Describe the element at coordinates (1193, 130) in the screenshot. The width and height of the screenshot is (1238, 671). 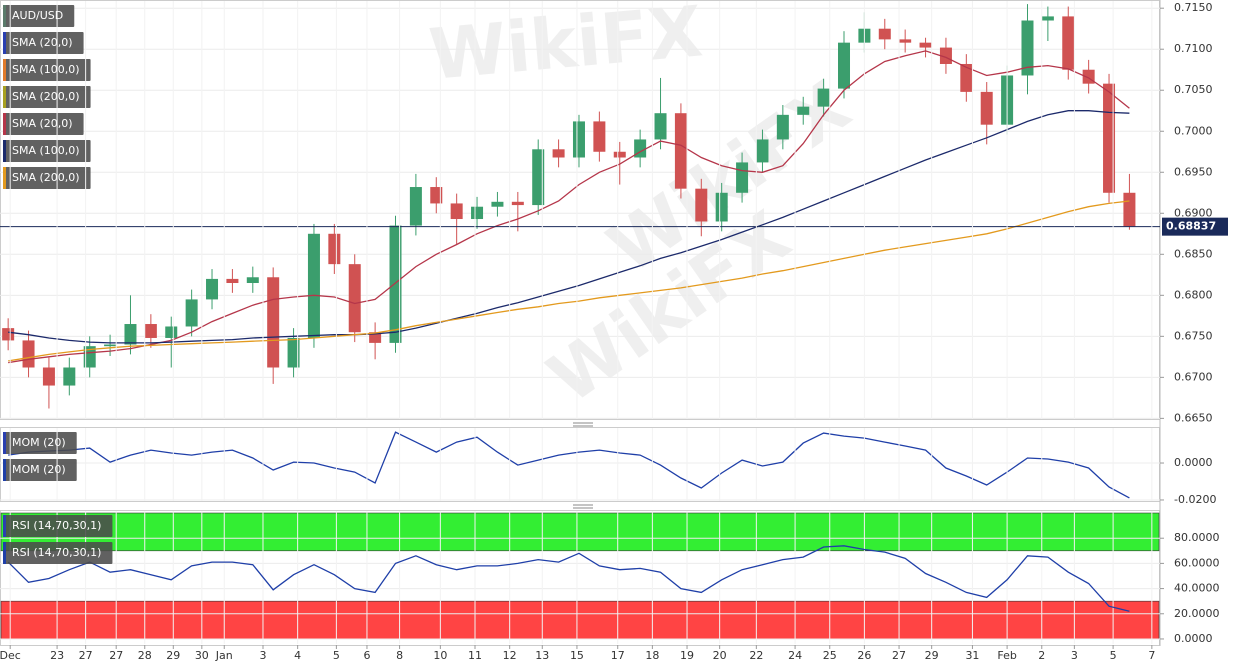
I see `y-tick-label: 0.7000` at that location.